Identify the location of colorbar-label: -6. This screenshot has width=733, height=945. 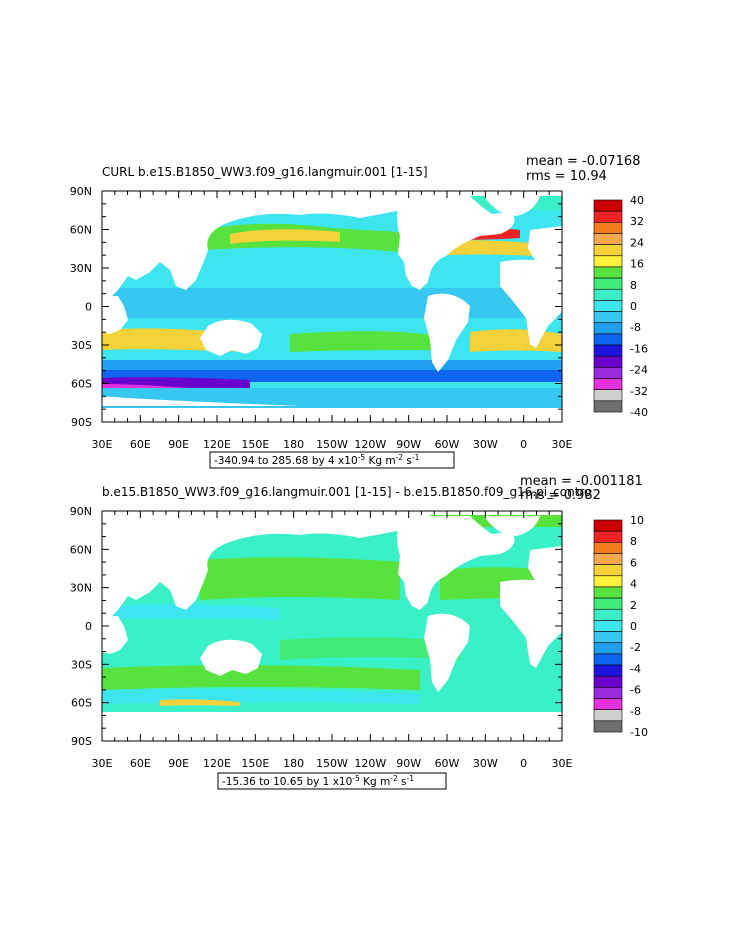
(635, 690).